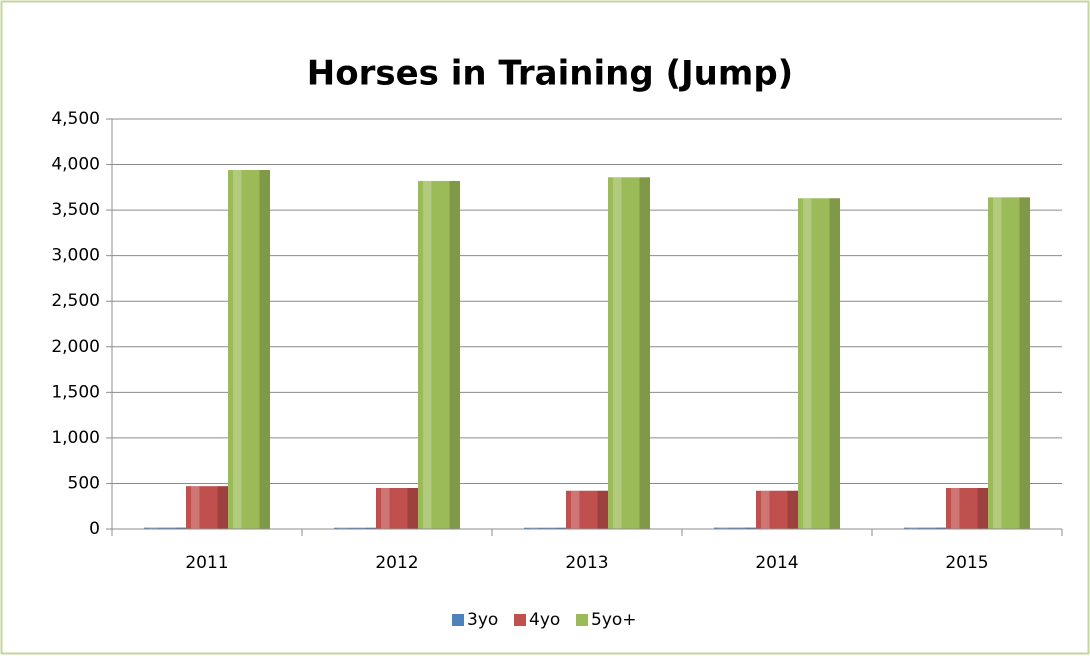 Image resolution: width=1090 pixels, height=659 pixels. I want to click on x-tick-label: 2015, so click(966, 563).